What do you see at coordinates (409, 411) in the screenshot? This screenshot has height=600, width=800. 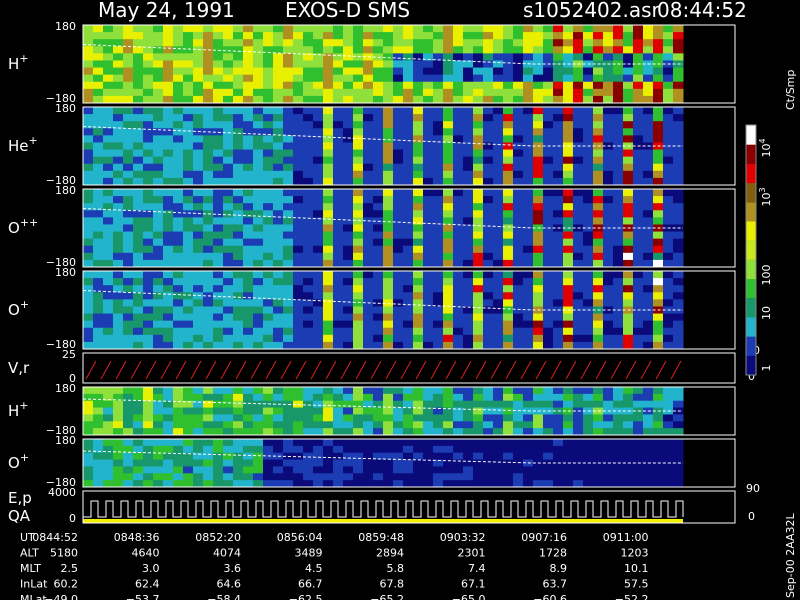 I see `panel-frame` at bounding box center [409, 411].